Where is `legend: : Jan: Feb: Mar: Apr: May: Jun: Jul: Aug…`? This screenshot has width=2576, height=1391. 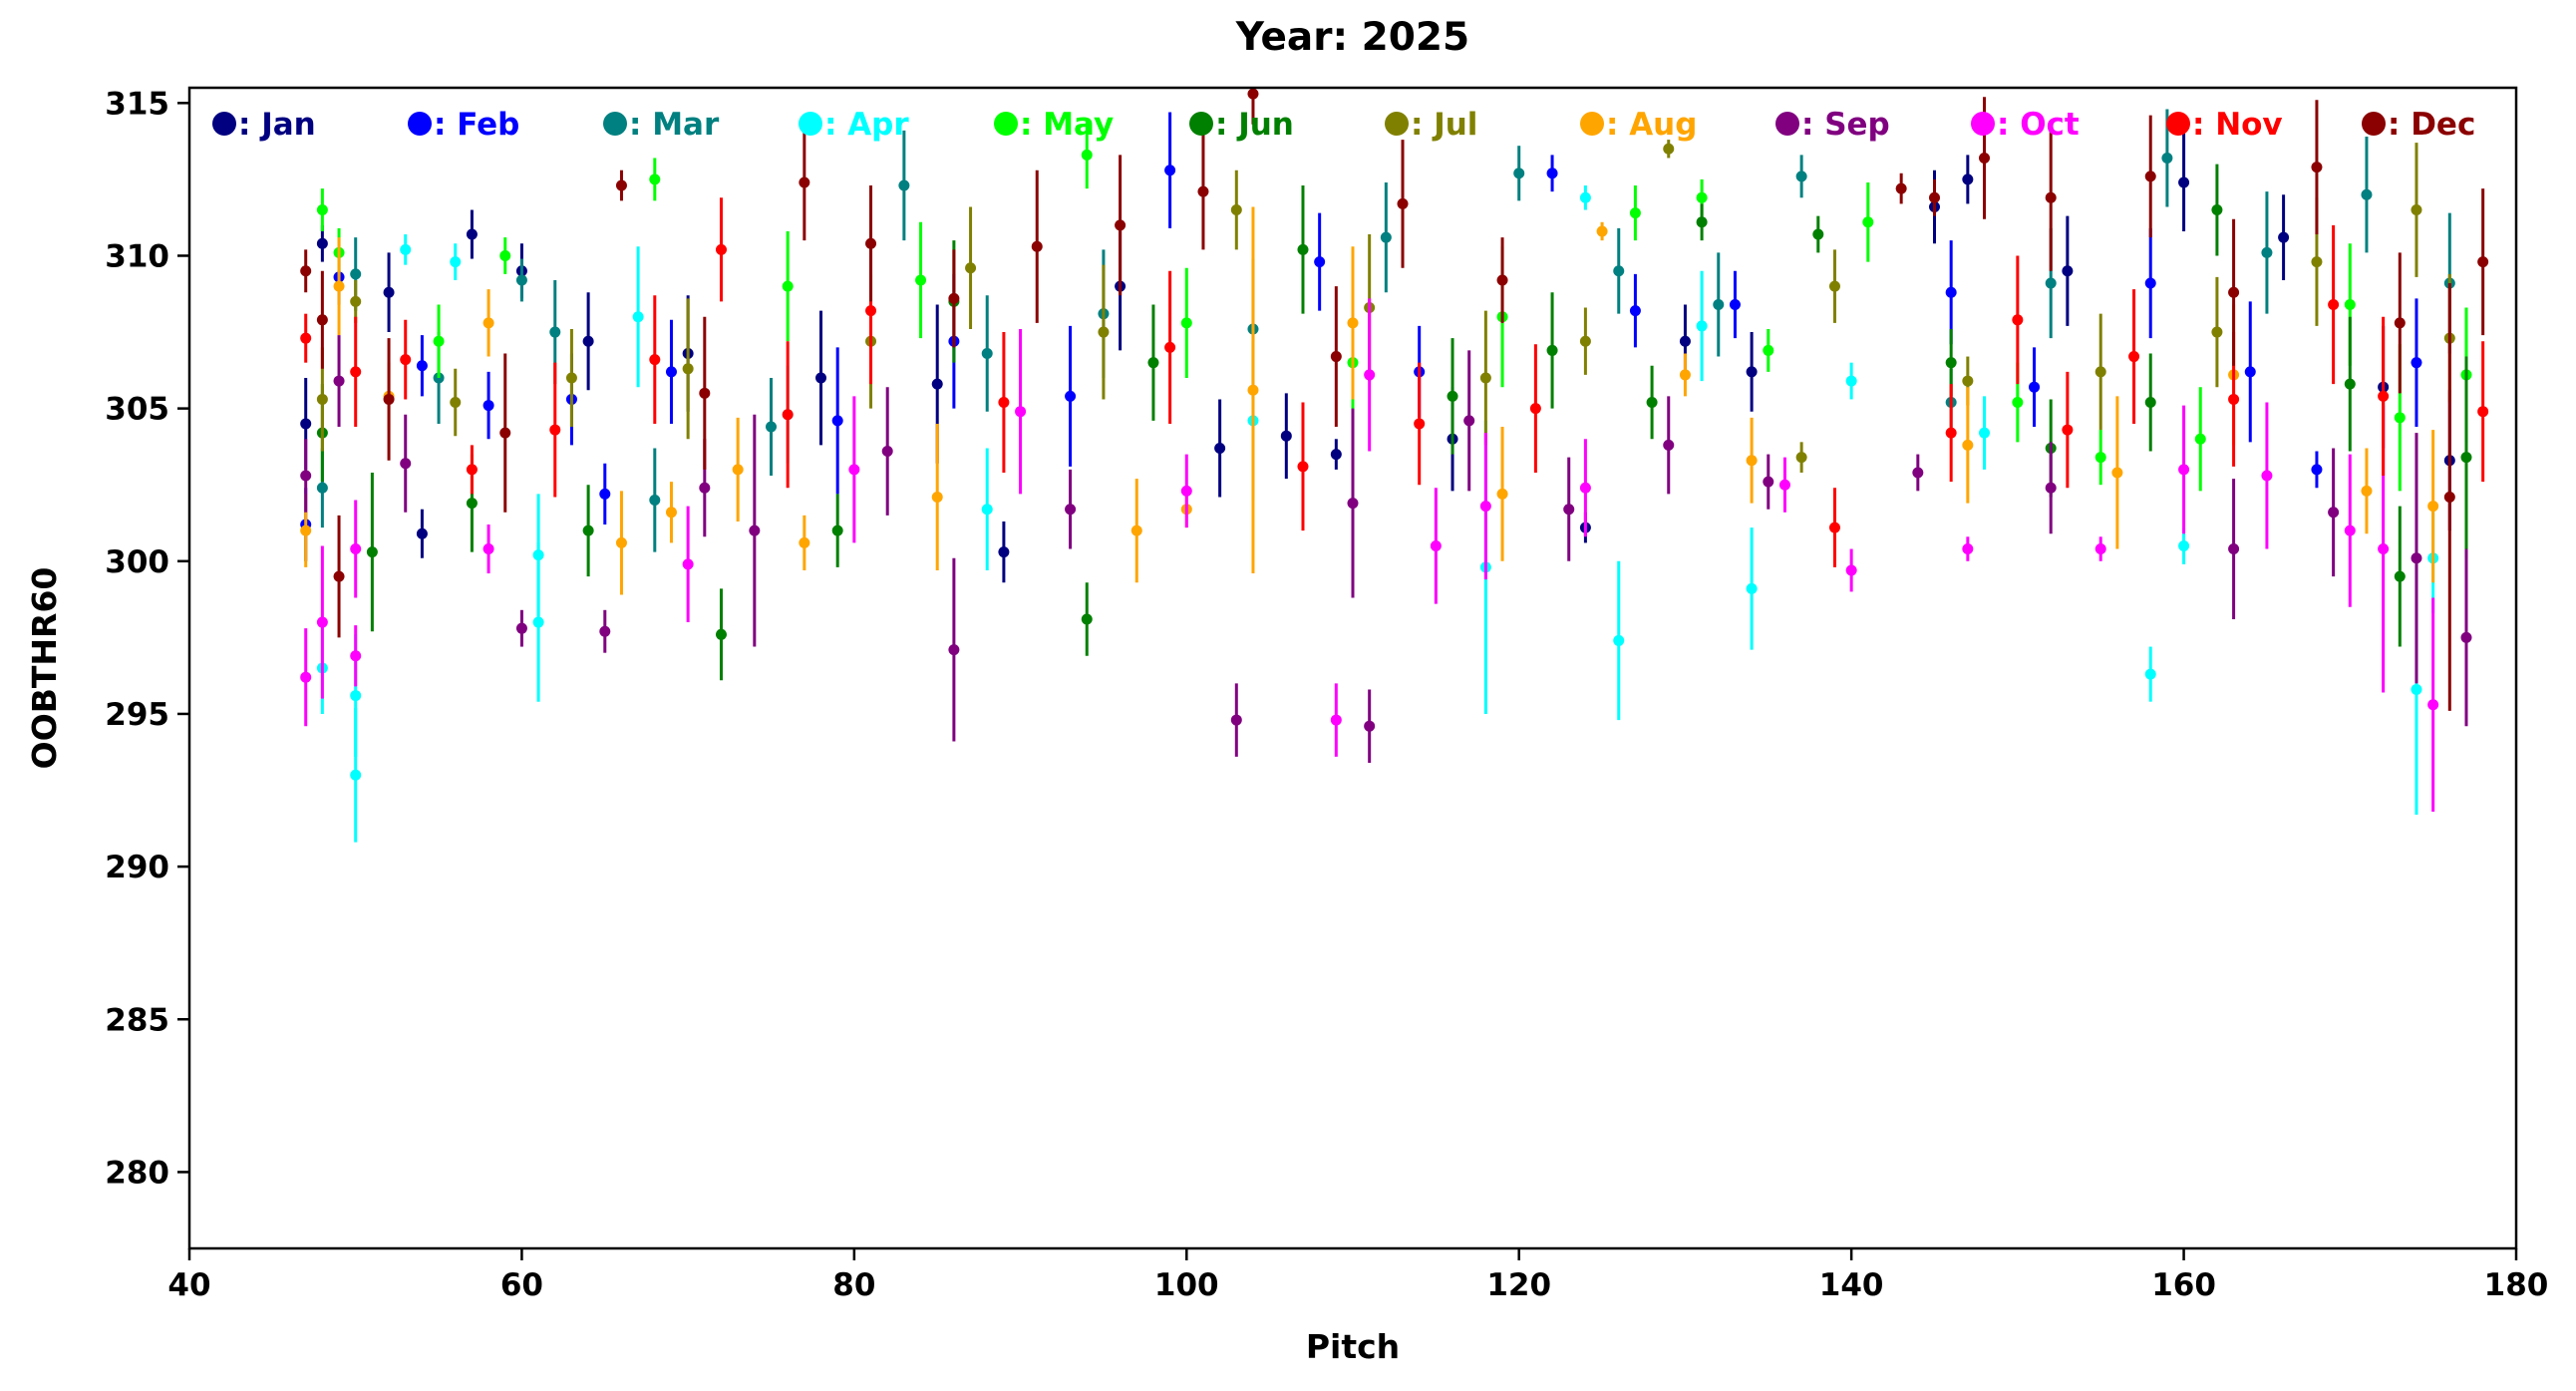
legend: : Jan: Feb: Mar: Apr: May: Jun: Jul: Aug… is located at coordinates (1343, 125).